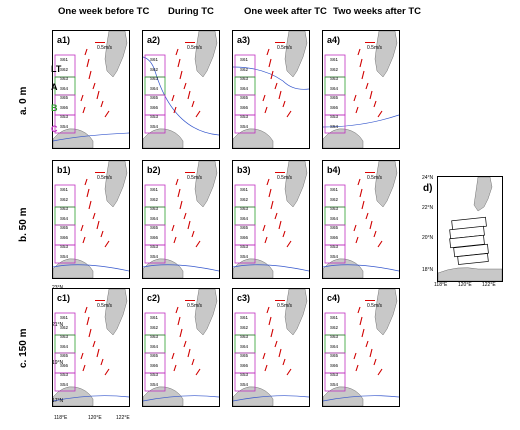 The width and height of the screenshot is (520, 430). What do you see at coordinates (64, 40) in the screenshot?
I see `panel-label: a1)` at bounding box center [64, 40].